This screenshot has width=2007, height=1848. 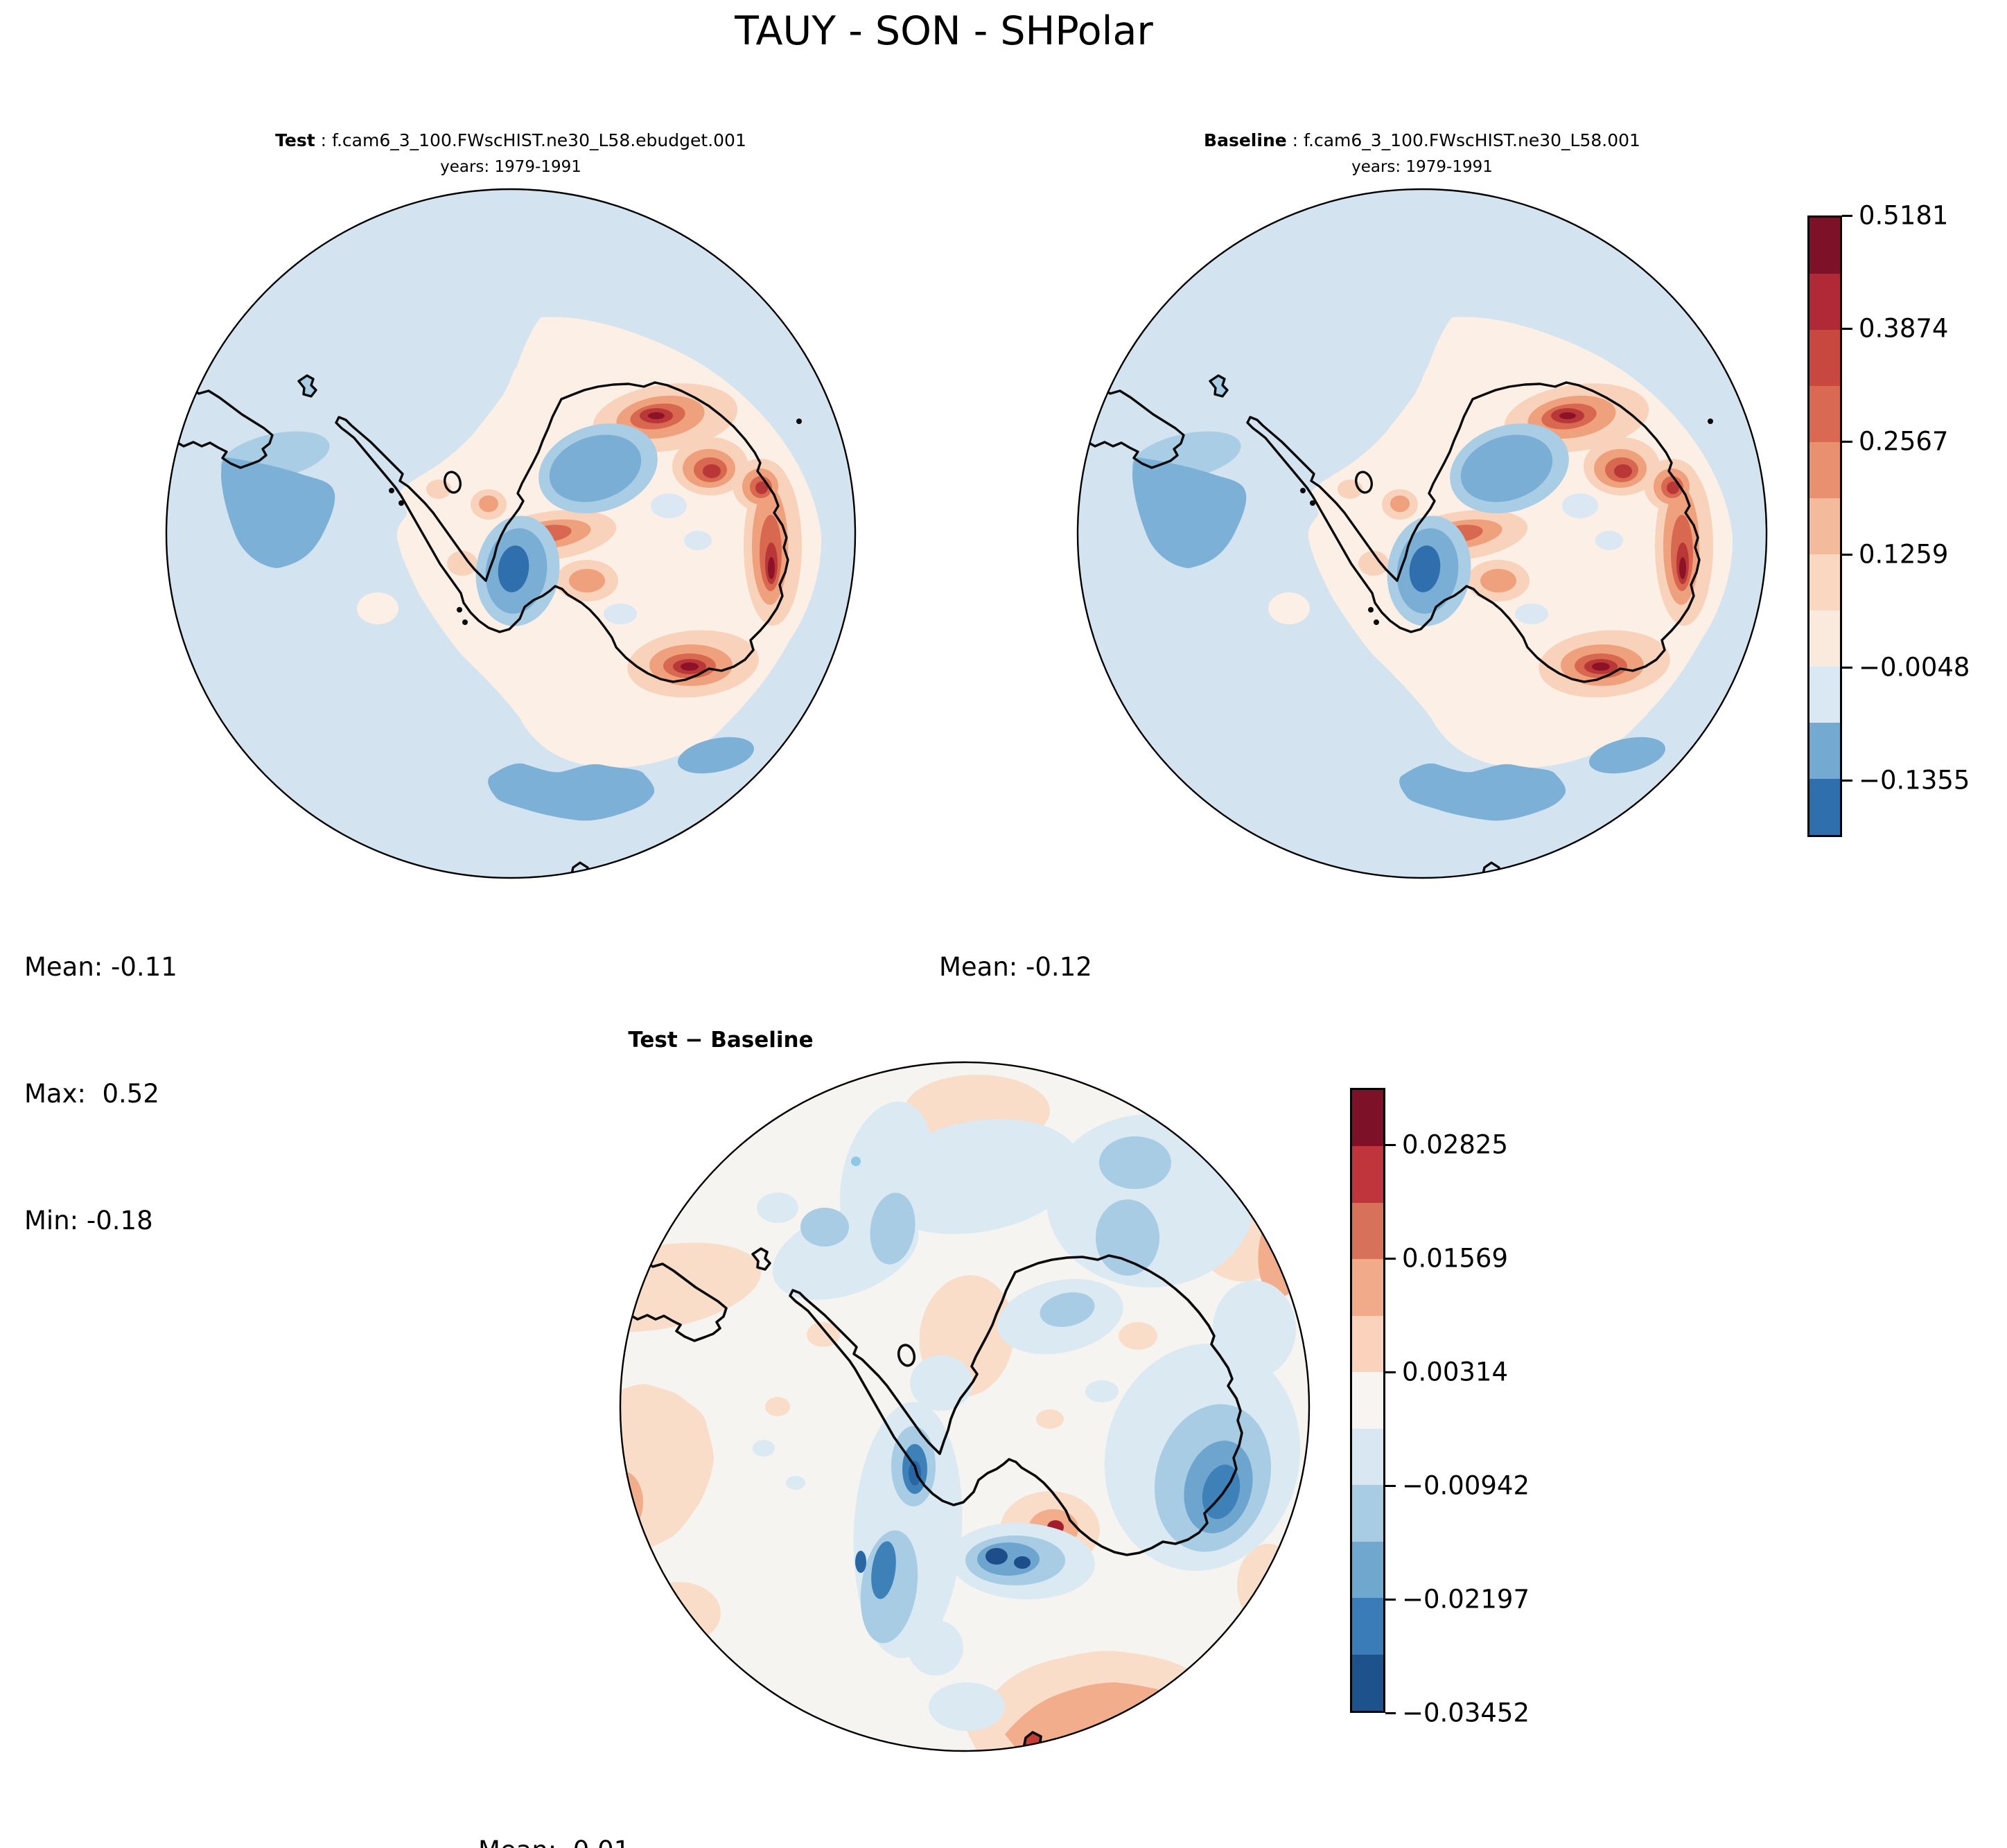 I want to click on baseline-mean: Mean: -0.12, so click(x=1015, y=967).